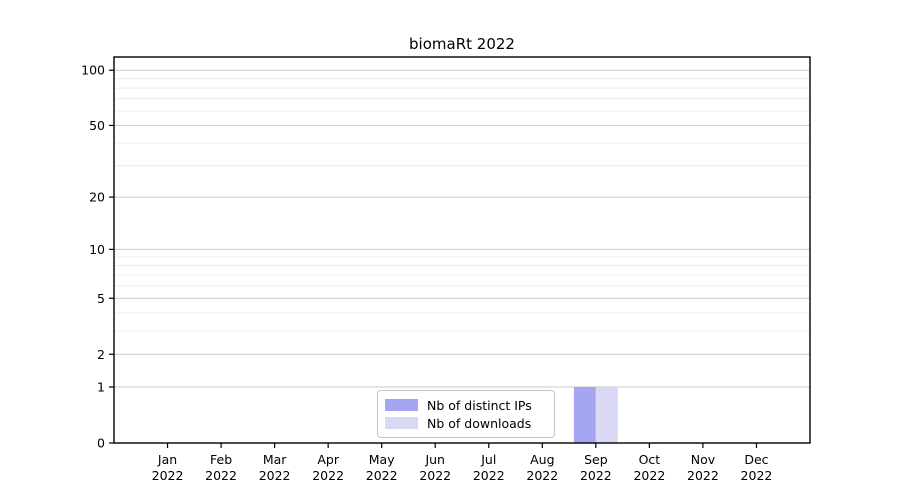 The image size is (900, 500). Describe the element at coordinates (275, 459) in the screenshot. I see `x-tick-label-month: Mar` at that location.